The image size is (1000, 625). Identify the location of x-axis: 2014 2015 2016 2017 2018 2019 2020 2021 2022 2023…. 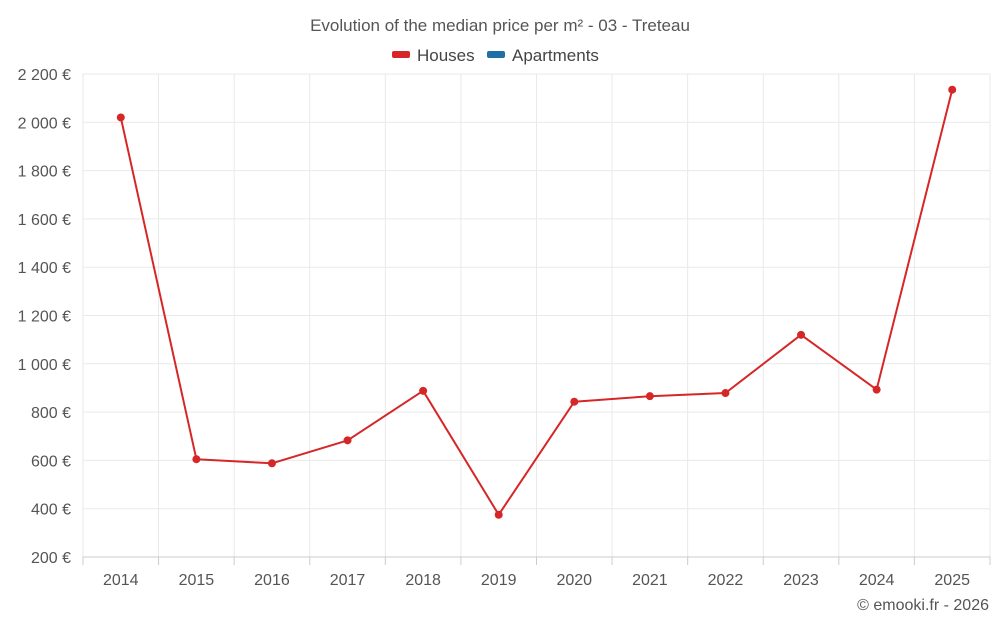
(536, 572).